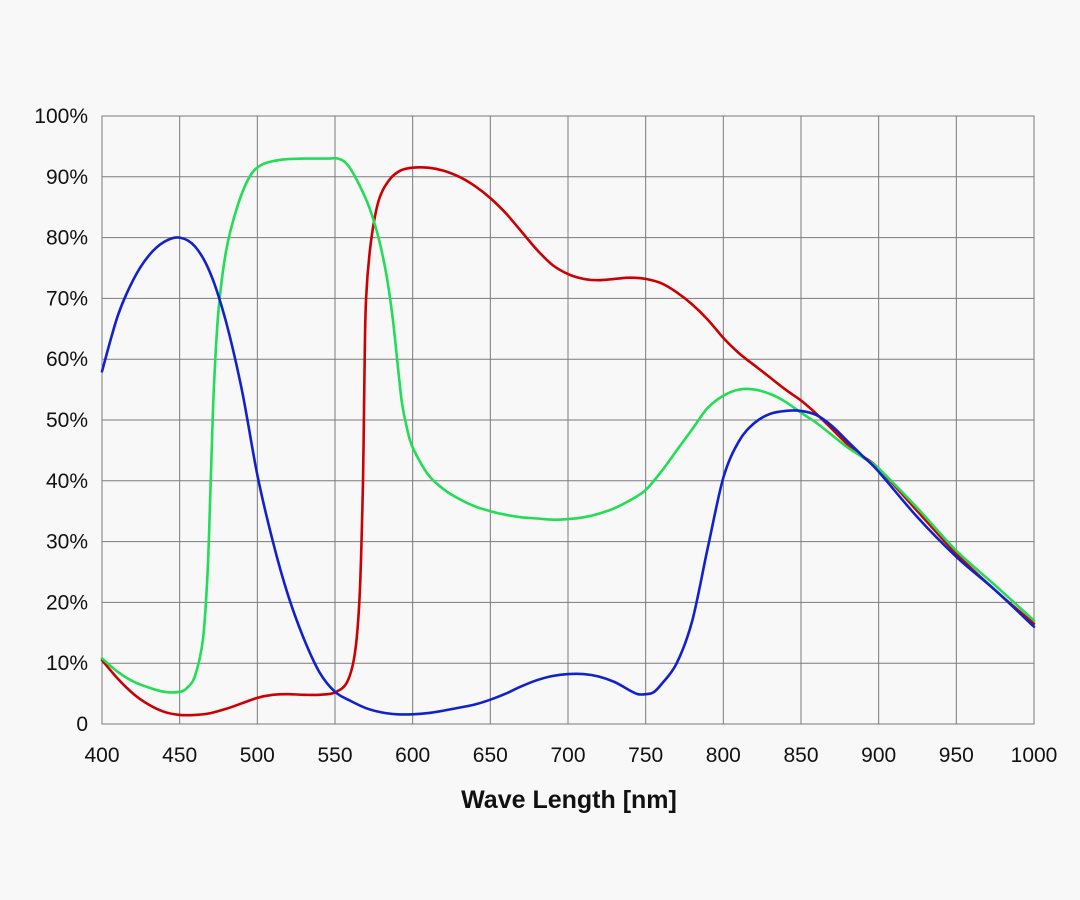  I want to click on x-tick-label: 550, so click(334, 755).